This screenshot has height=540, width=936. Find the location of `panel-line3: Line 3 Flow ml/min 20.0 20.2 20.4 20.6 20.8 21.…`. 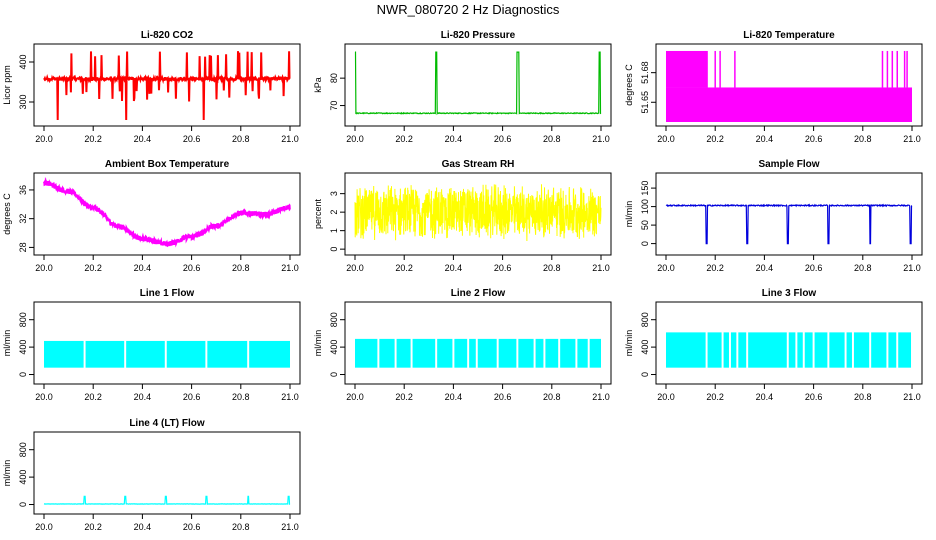

panel-line3: Line 3 Flow ml/min 20.0 20.2 20.4 20.6 20.8 21.… is located at coordinates (773, 345).